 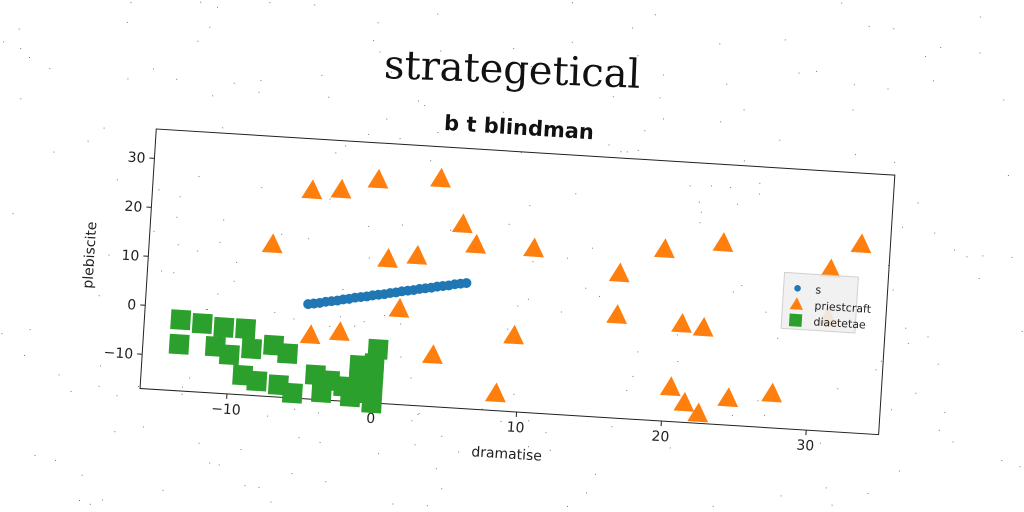 I want to click on y-tick-label: −10, so click(x=118, y=354).